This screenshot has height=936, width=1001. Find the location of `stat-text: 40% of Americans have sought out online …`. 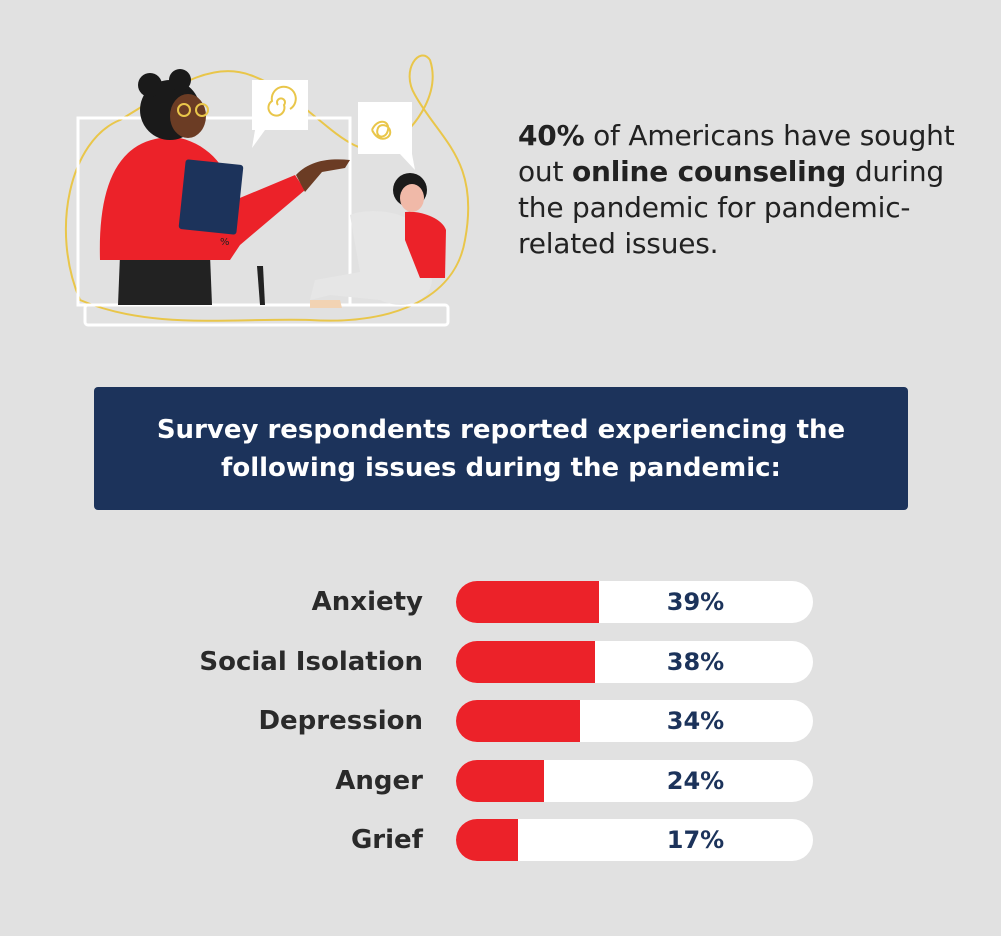

stat-text: 40% of Americans have sought out online … is located at coordinates (738, 190).